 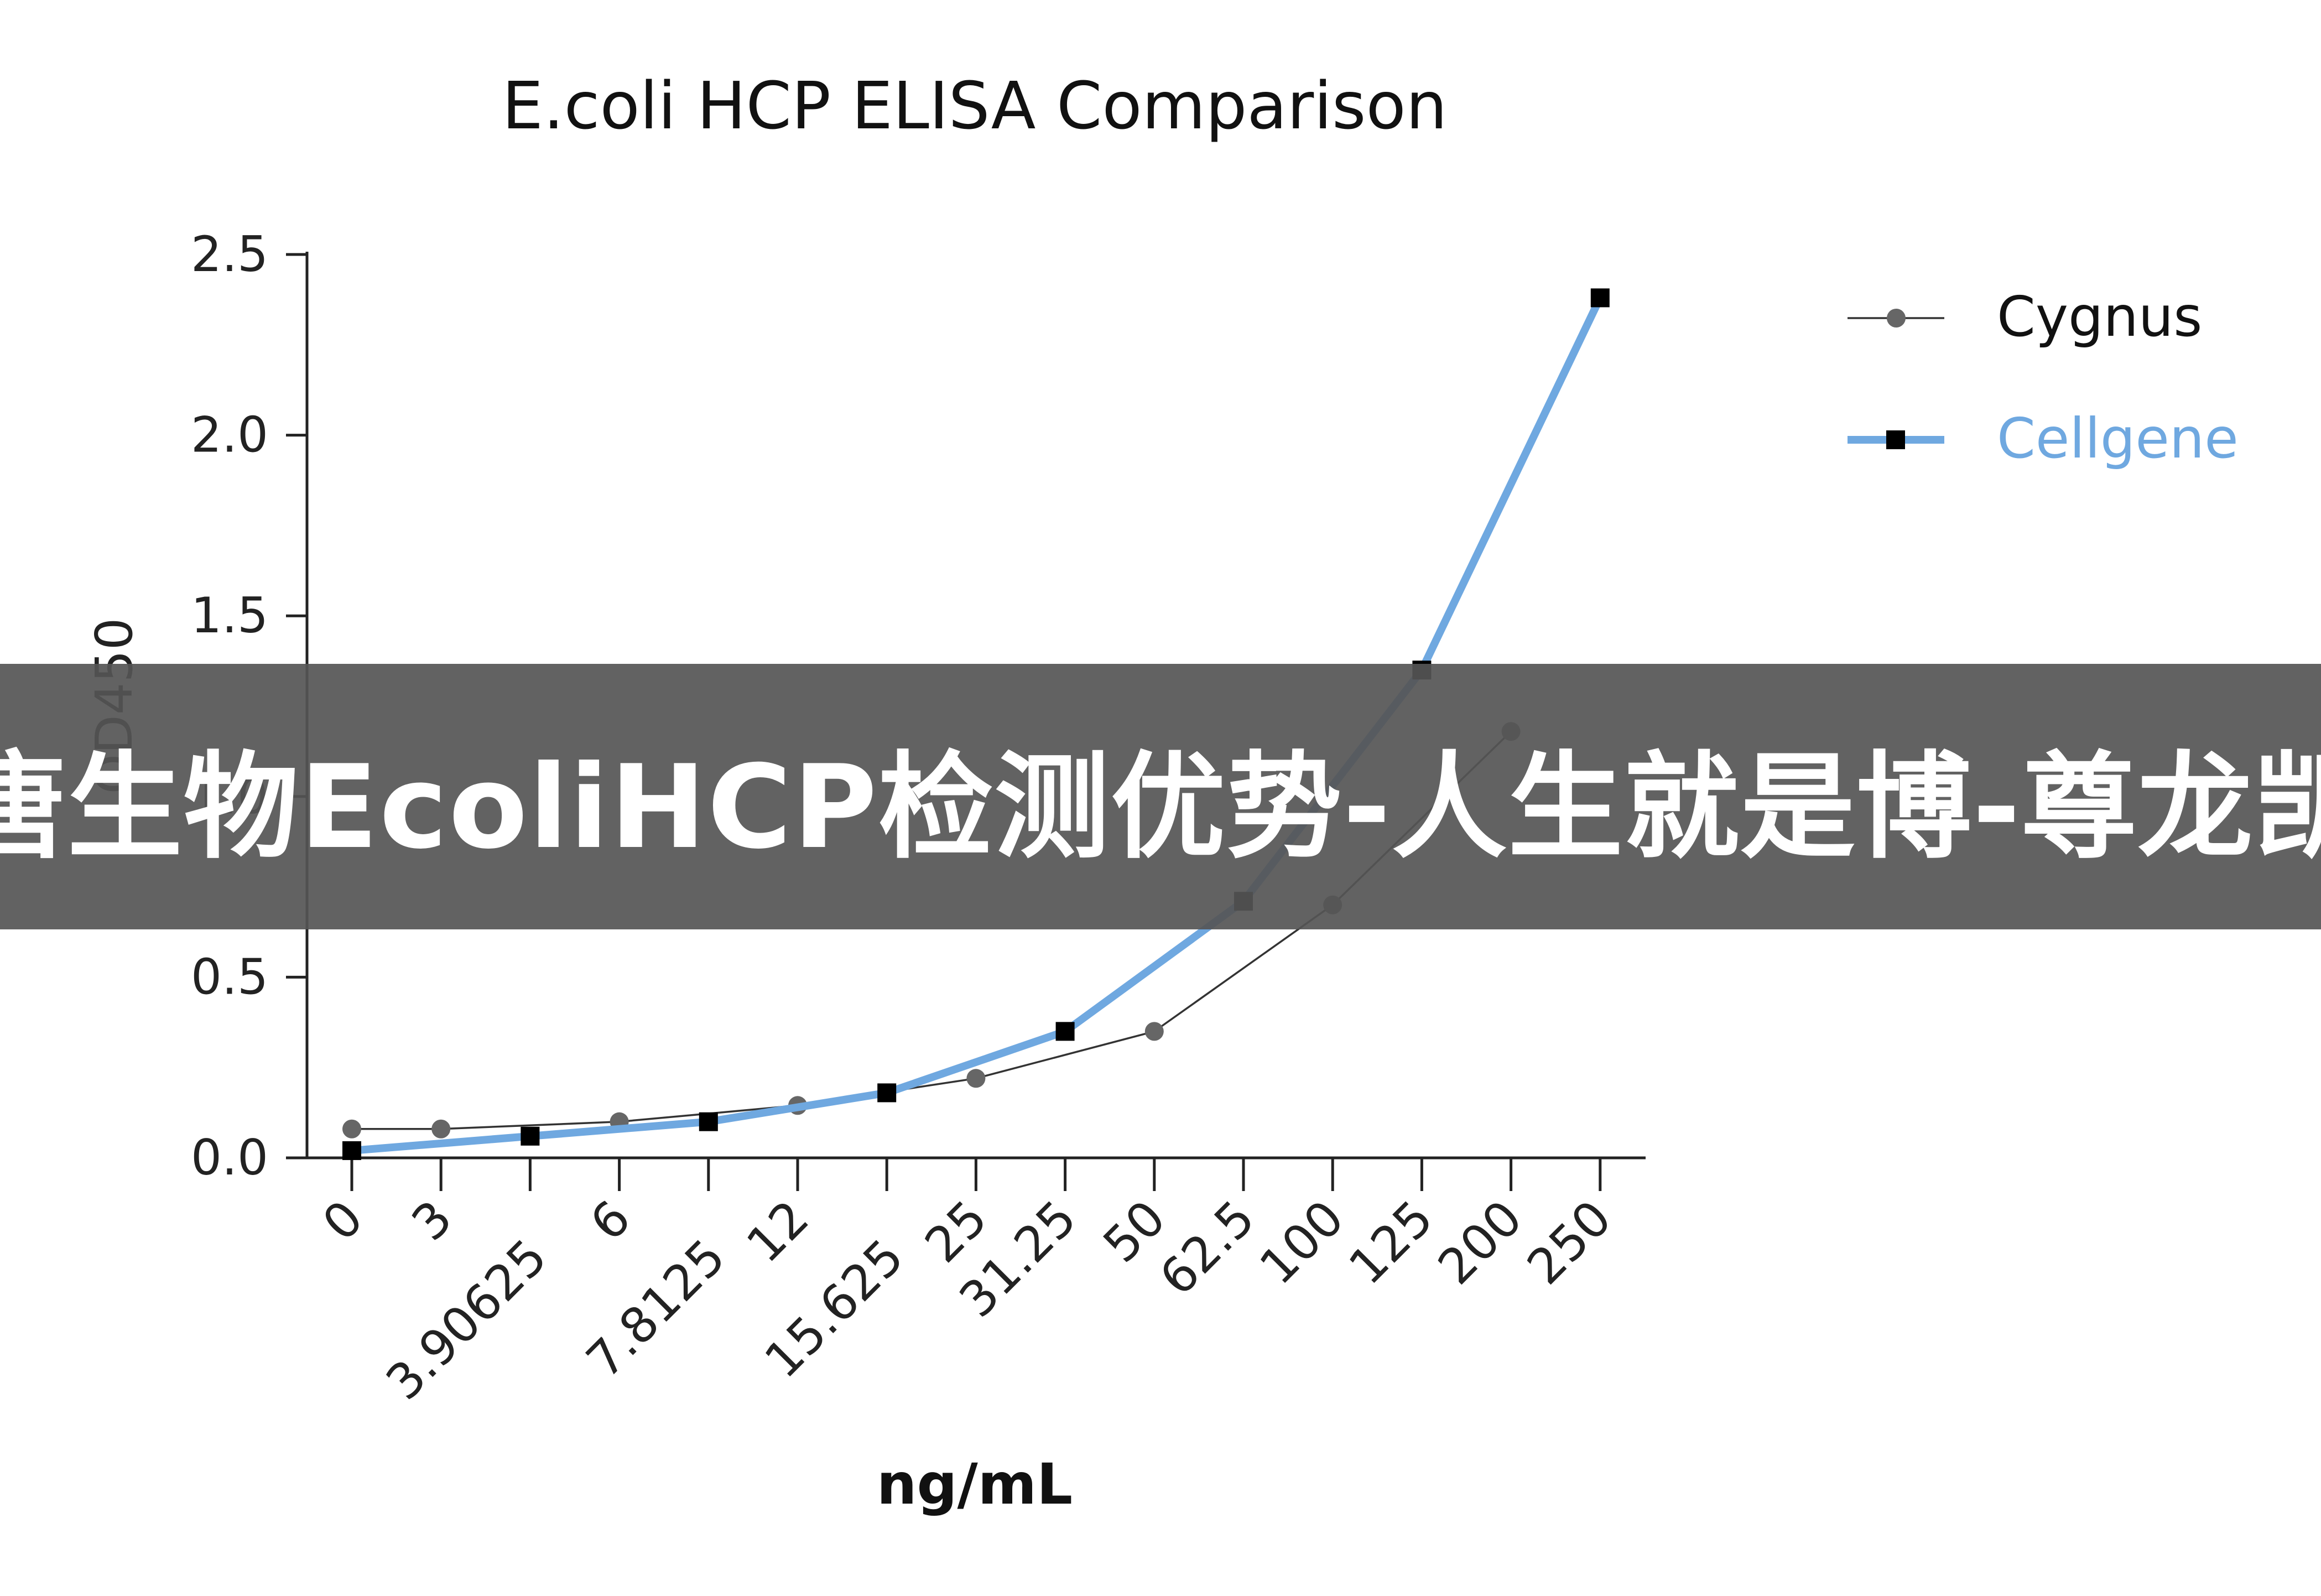 I want to click on x-tick-label: 250, so click(x=1569, y=1242).